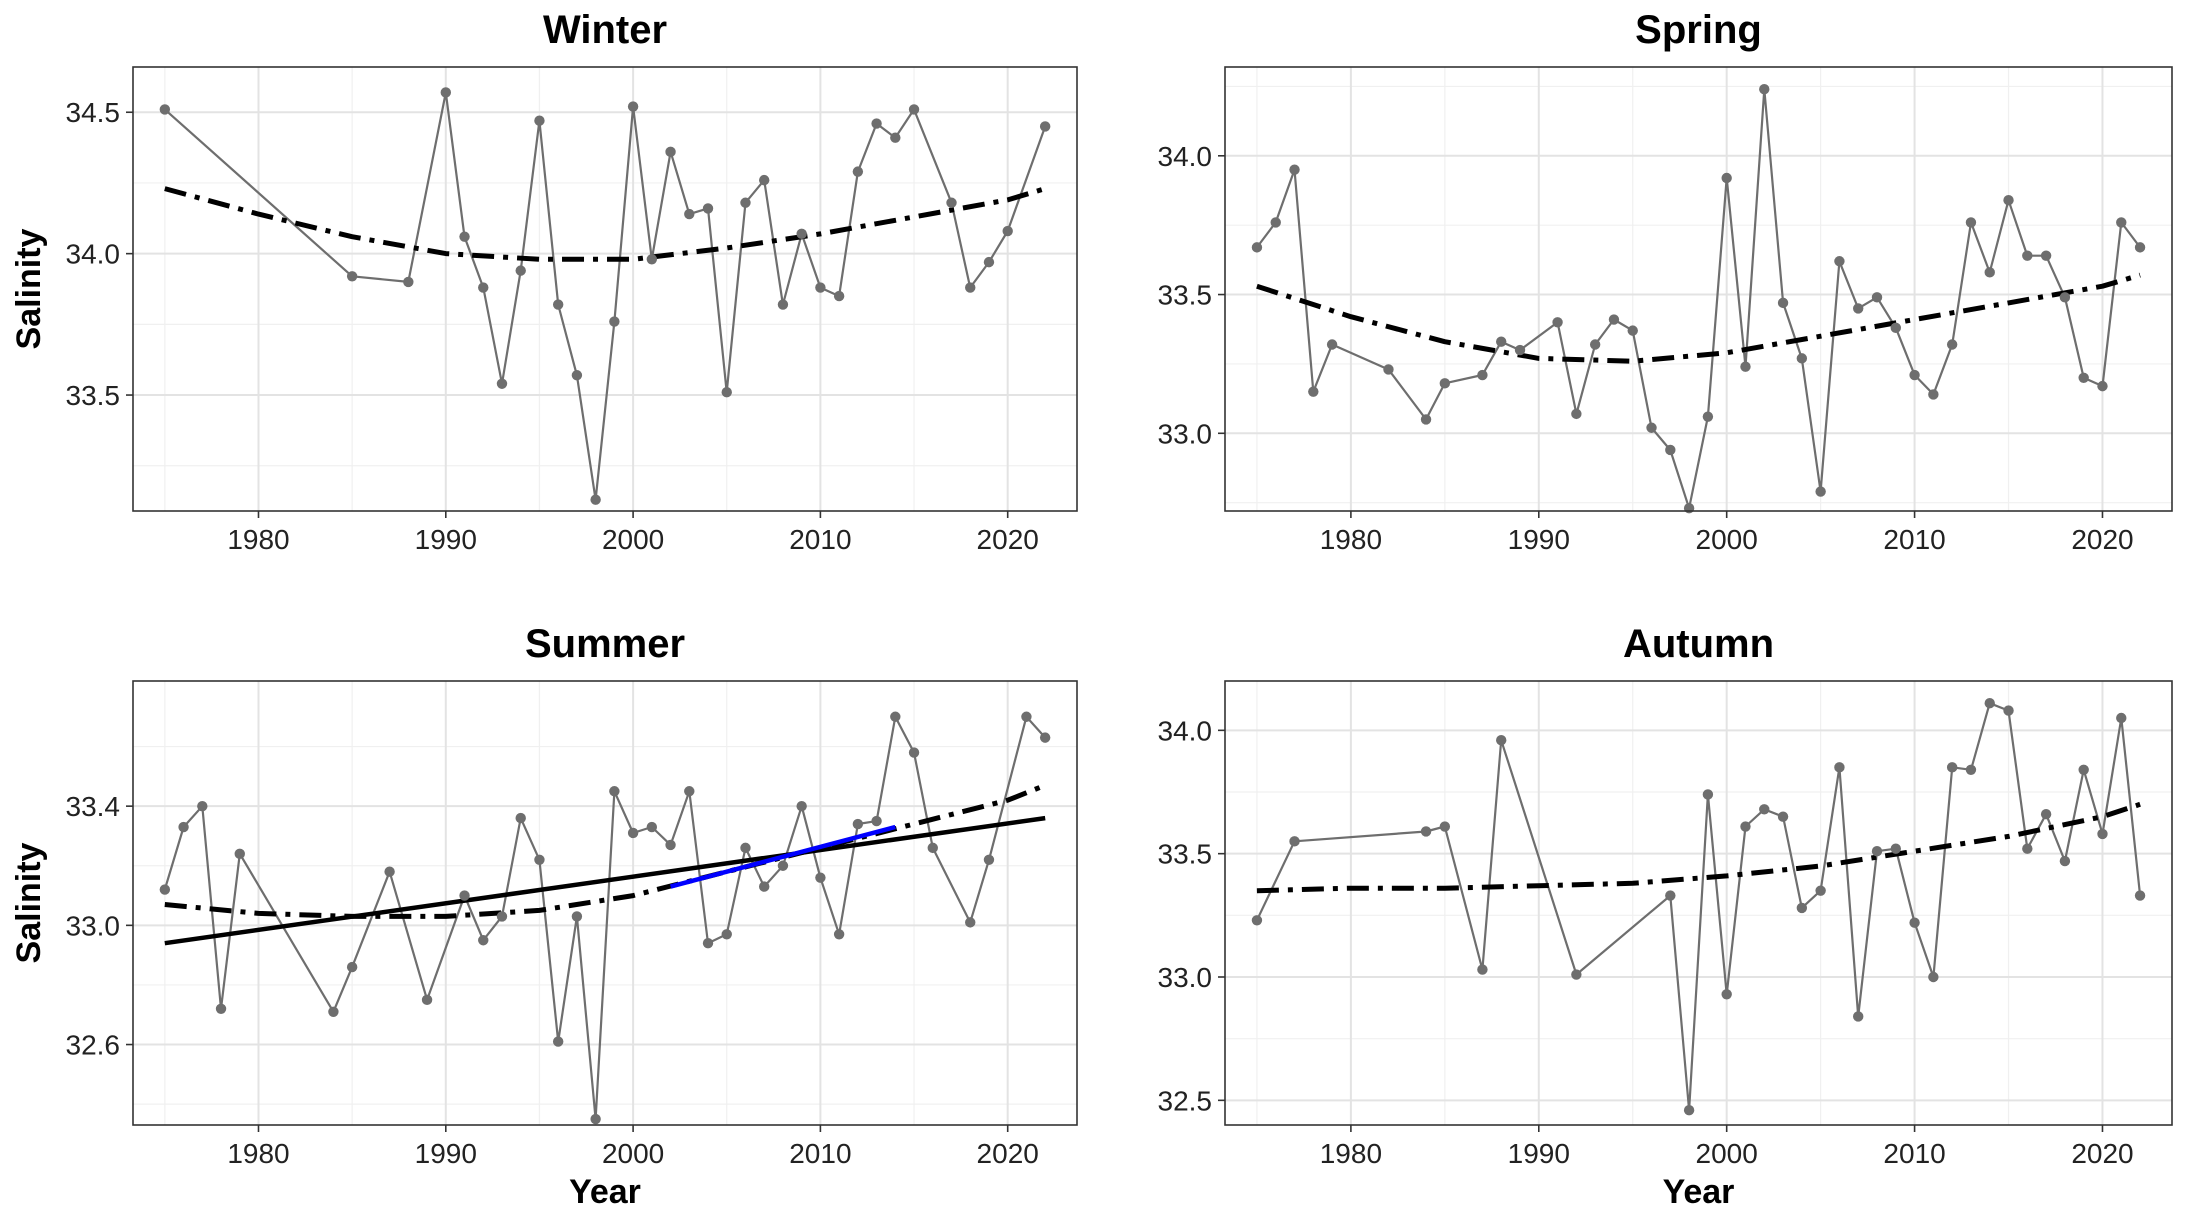 The image size is (2188, 1224). Describe the element at coordinates (93, 112) in the screenshot. I see `y-tick-label: 34.5` at that location.